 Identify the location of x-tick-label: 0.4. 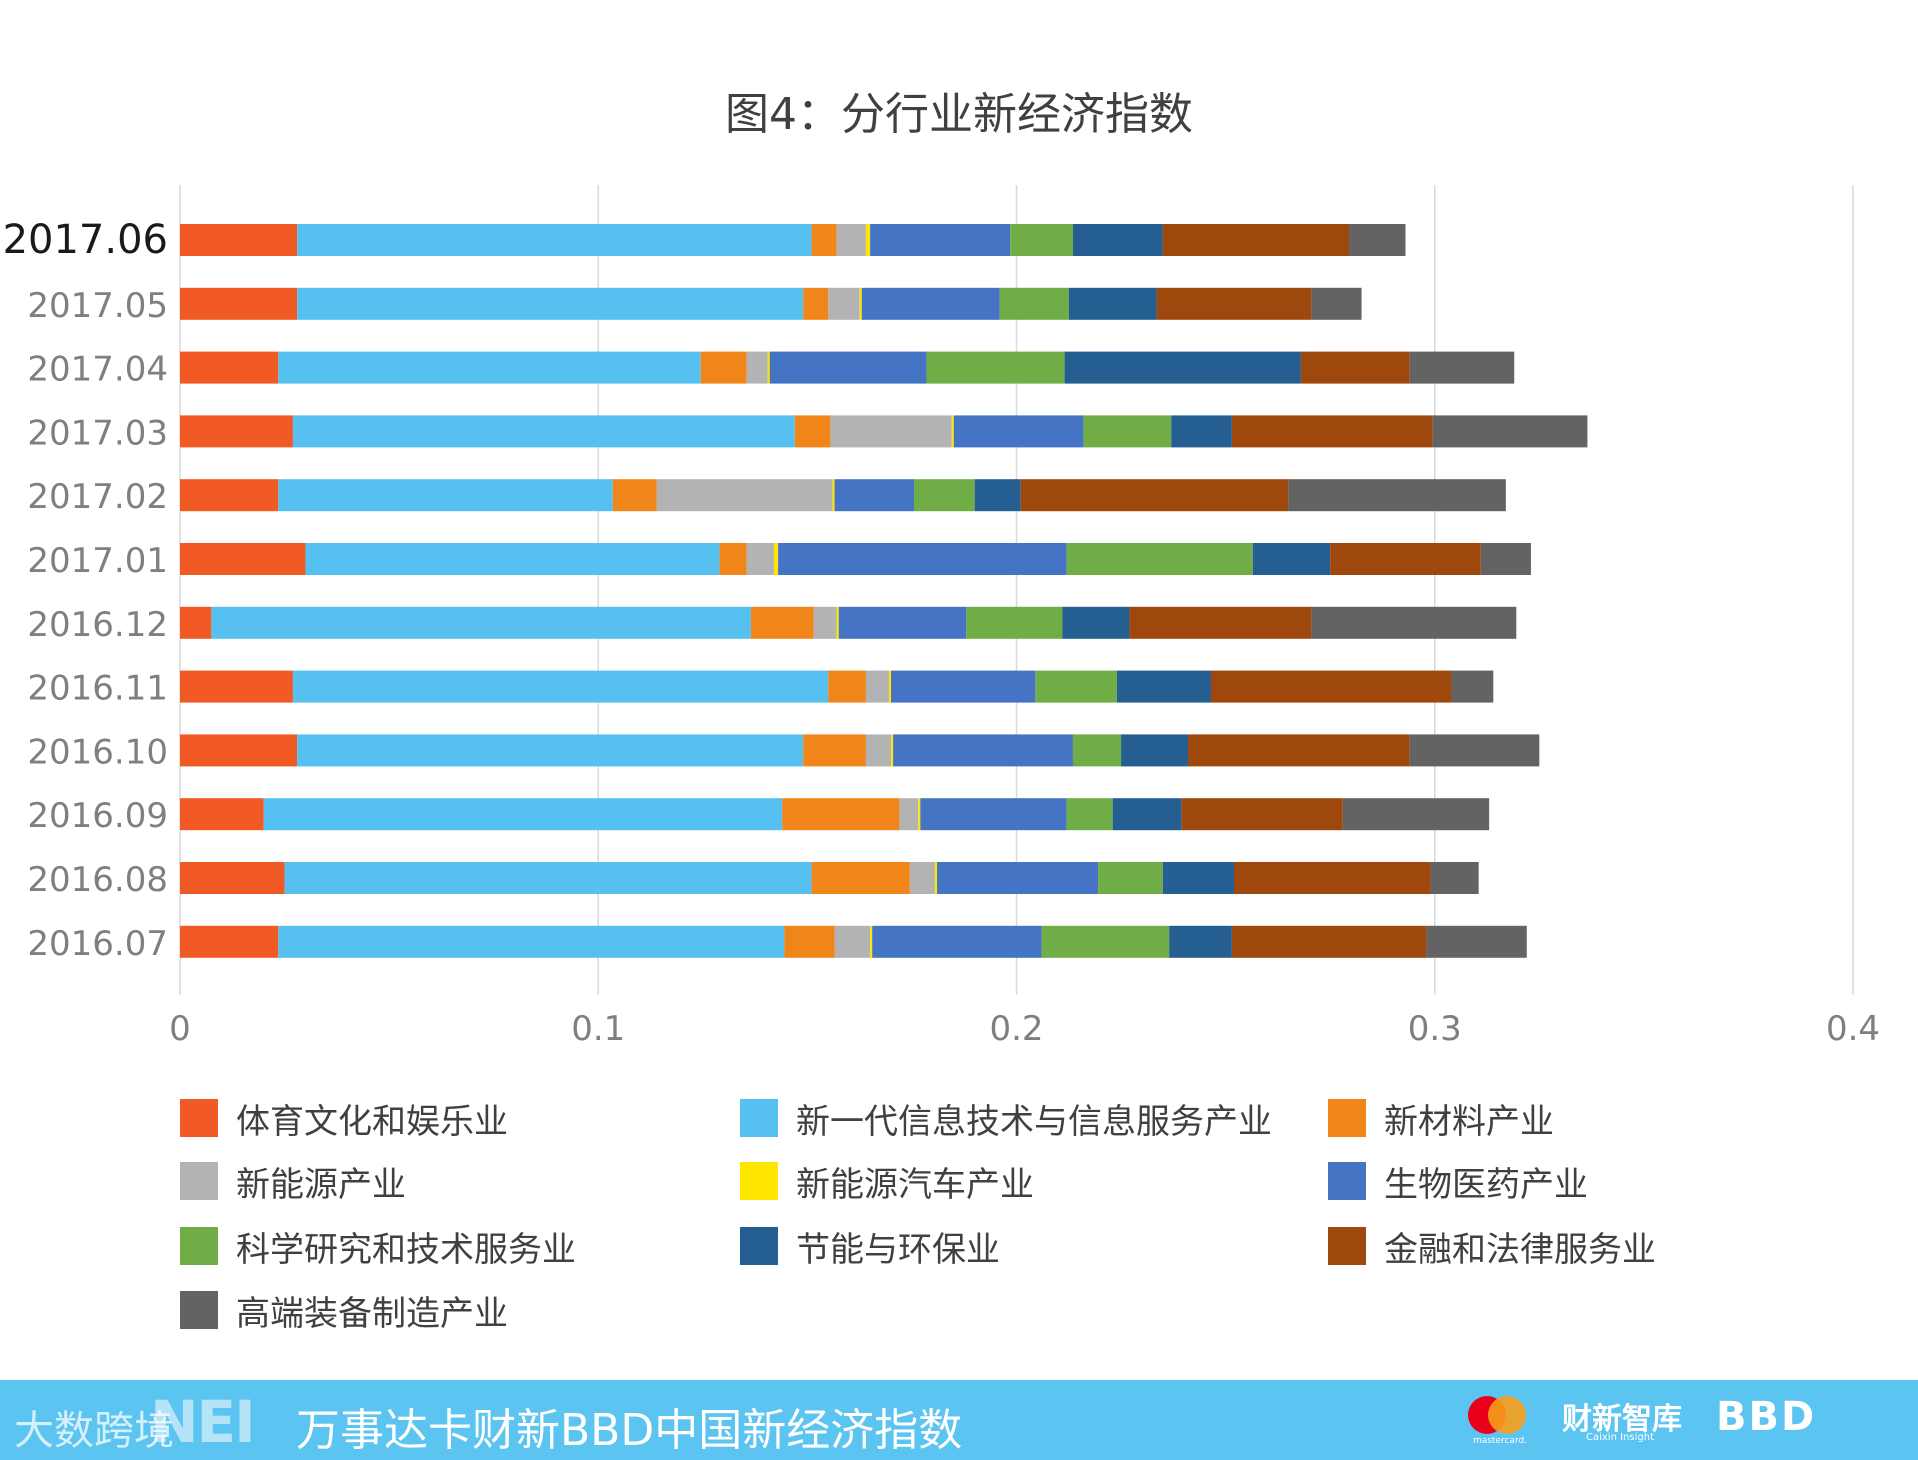
(1853, 1029).